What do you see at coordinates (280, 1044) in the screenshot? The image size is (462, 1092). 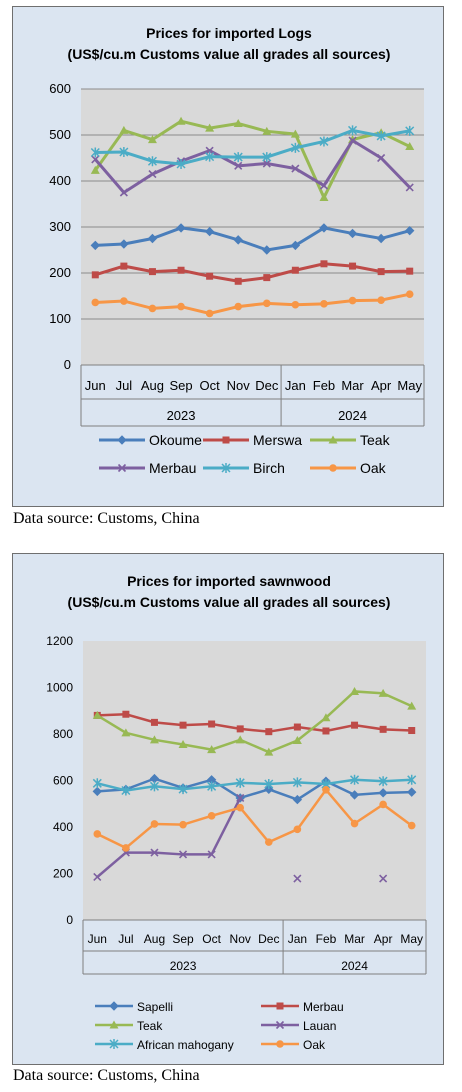 I see `sawnwood-legend-marker-oak` at bounding box center [280, 1044].